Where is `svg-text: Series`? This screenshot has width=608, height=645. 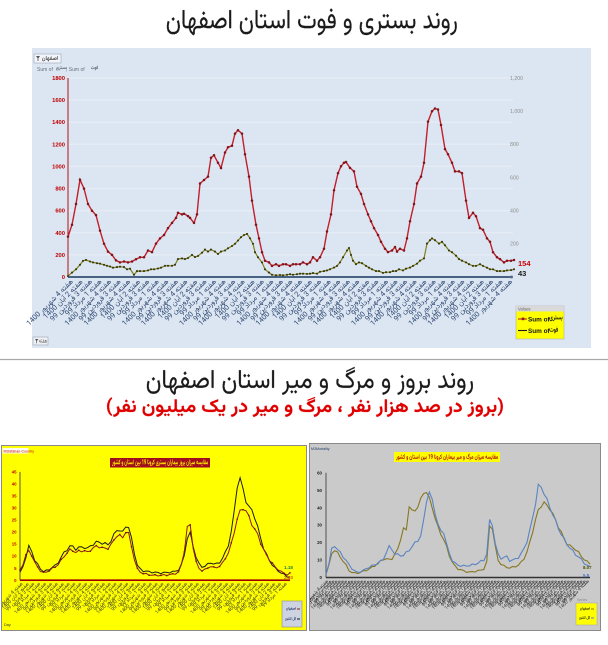 svg-text: Series is located at coordinates (582, 600).